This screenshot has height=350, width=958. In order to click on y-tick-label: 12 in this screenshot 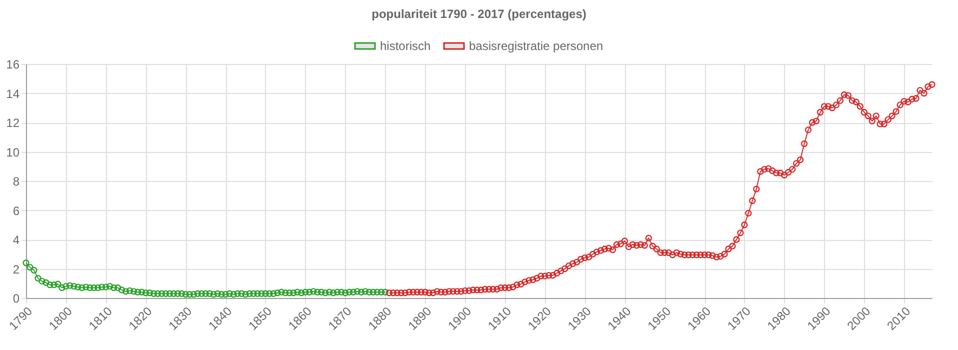, I will do `click(13, 123)`.